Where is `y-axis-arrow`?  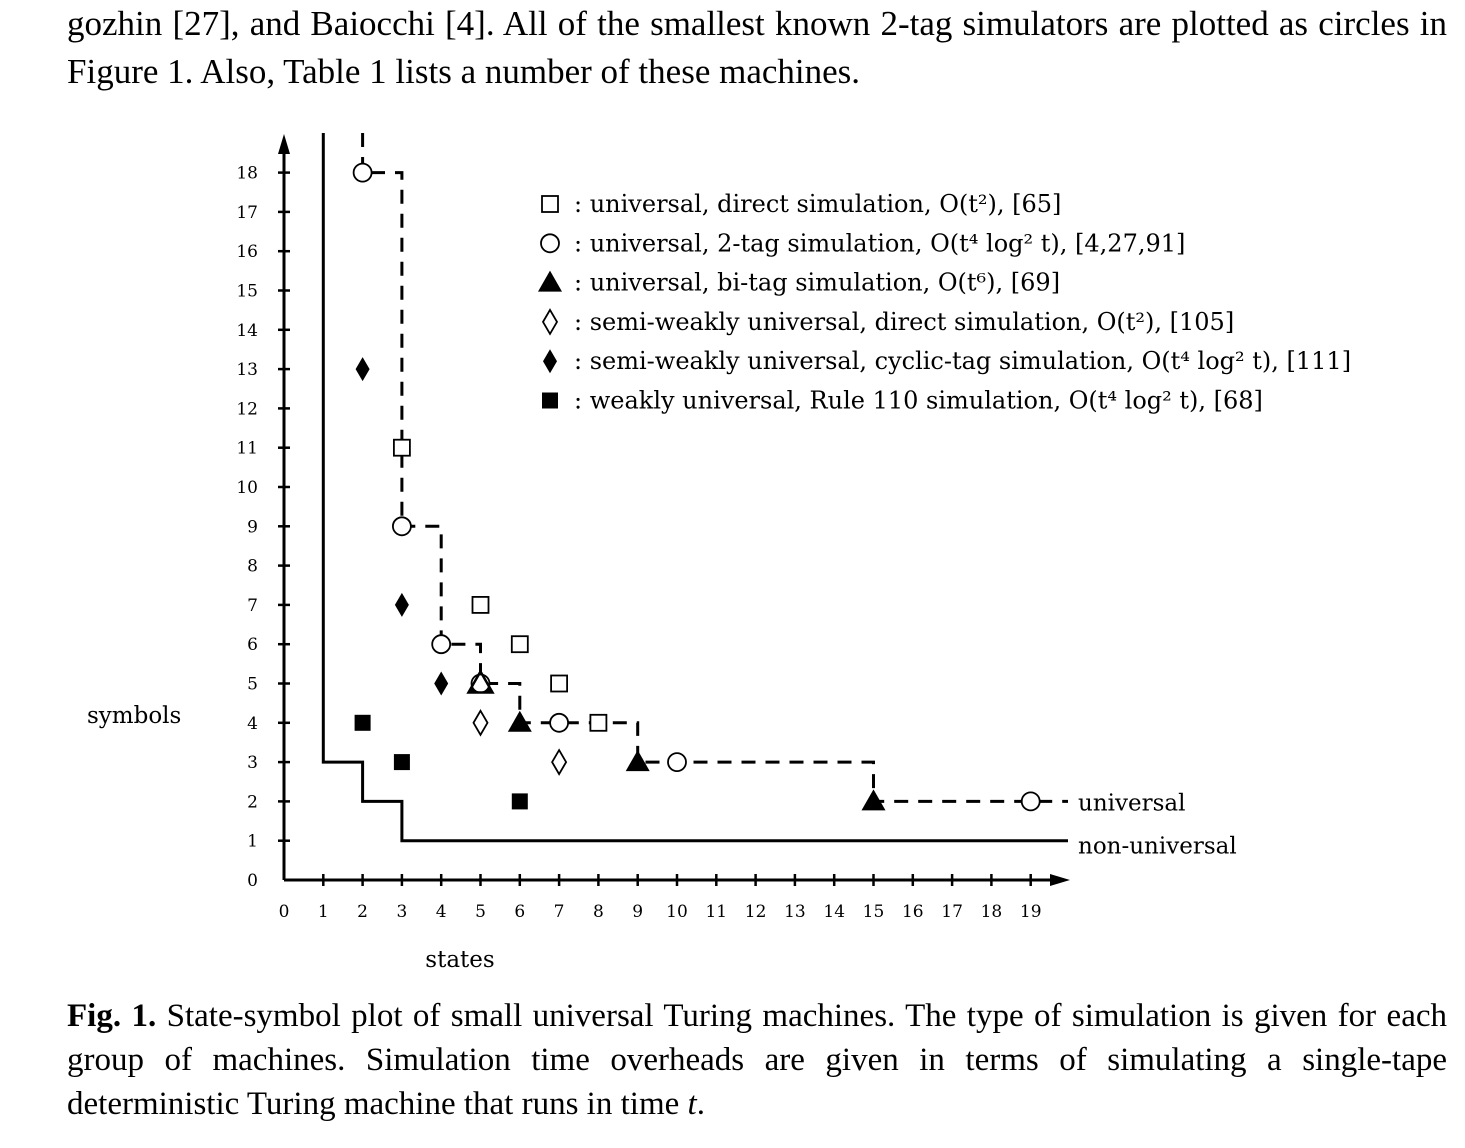 y-axis-arrow is located at coordinates (284, 144).